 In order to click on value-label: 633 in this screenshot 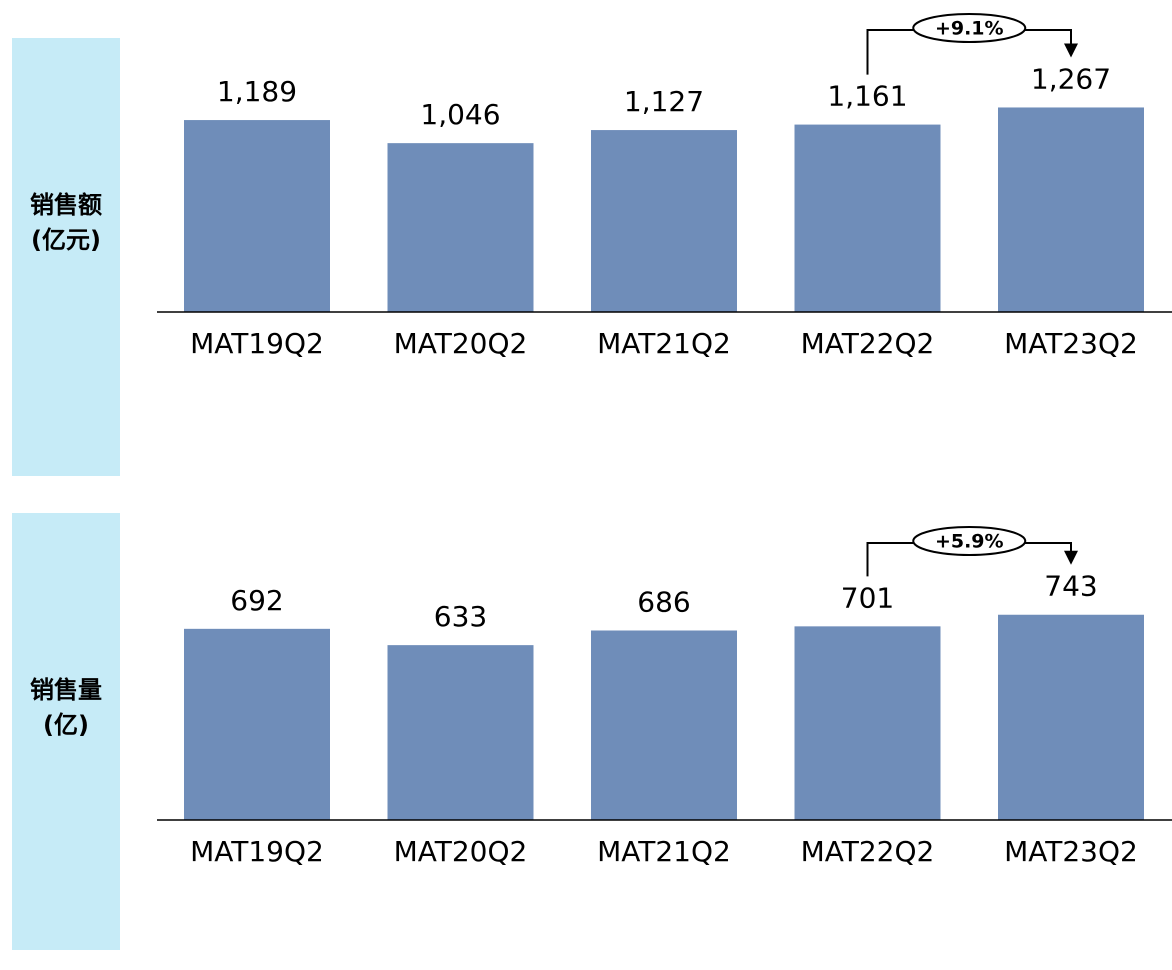, I will do `click(460, 616)`.